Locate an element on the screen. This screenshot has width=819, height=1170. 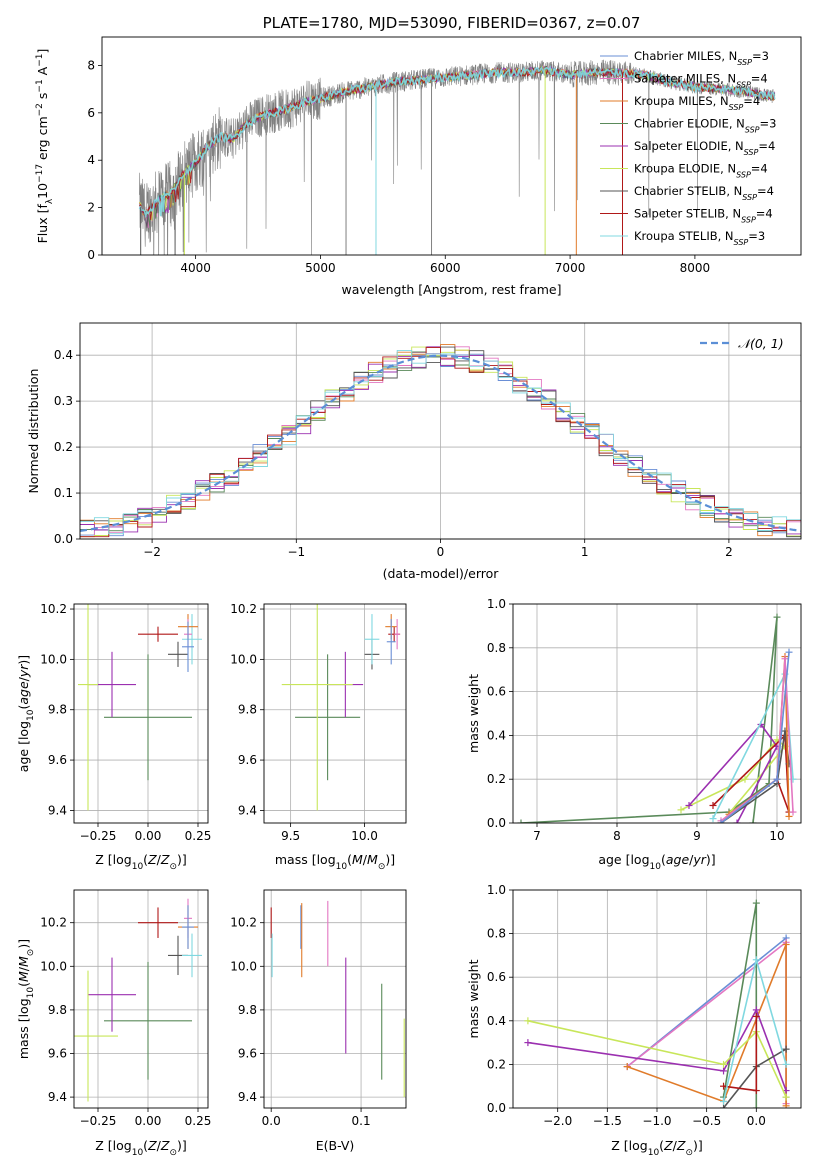
x-axis-label-part: age is located at coordinates (678, 859).